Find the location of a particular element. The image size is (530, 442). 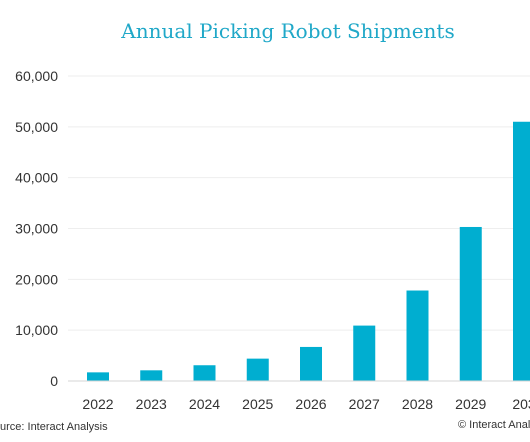

bar-2022 is located at coordinates (98, 376).